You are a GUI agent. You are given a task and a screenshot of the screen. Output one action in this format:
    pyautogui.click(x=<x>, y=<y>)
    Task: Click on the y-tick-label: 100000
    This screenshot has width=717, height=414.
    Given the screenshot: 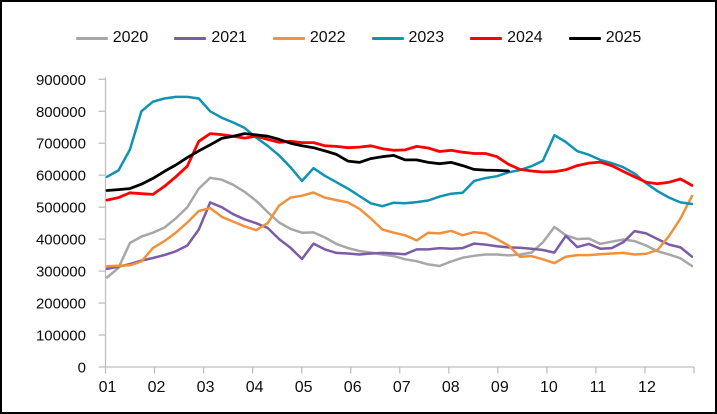 What is the action you would take?
    pyautogui.click(x=61, y=336)
    